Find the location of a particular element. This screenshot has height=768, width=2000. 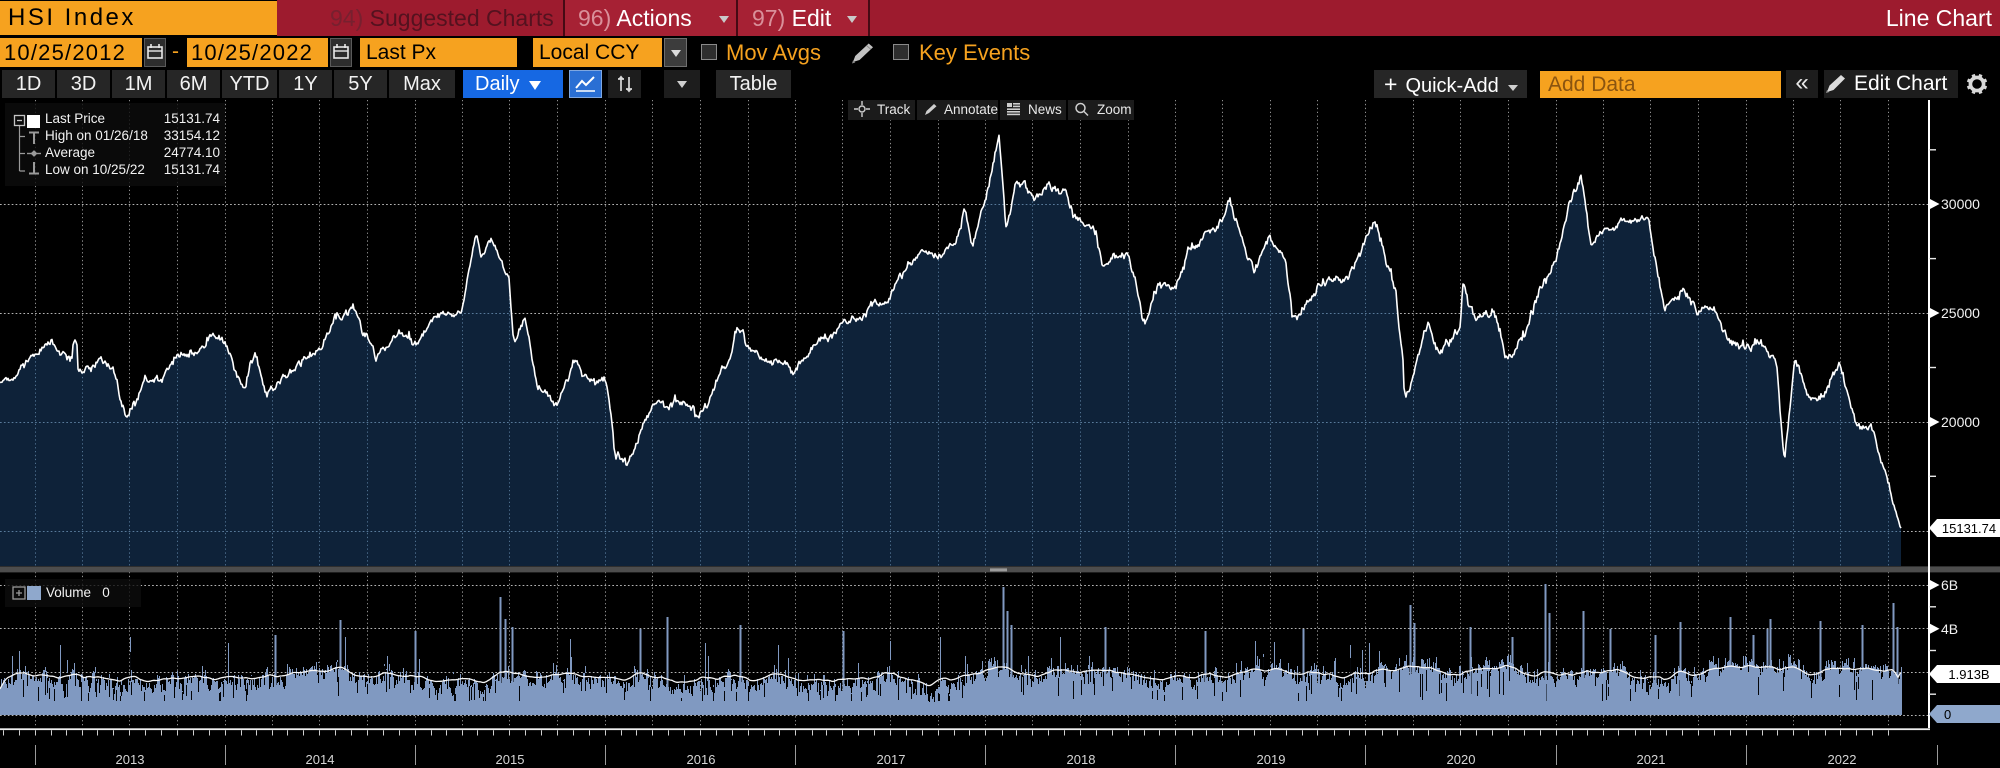

svg-text: 4B is located at coordinates (1949, 629).